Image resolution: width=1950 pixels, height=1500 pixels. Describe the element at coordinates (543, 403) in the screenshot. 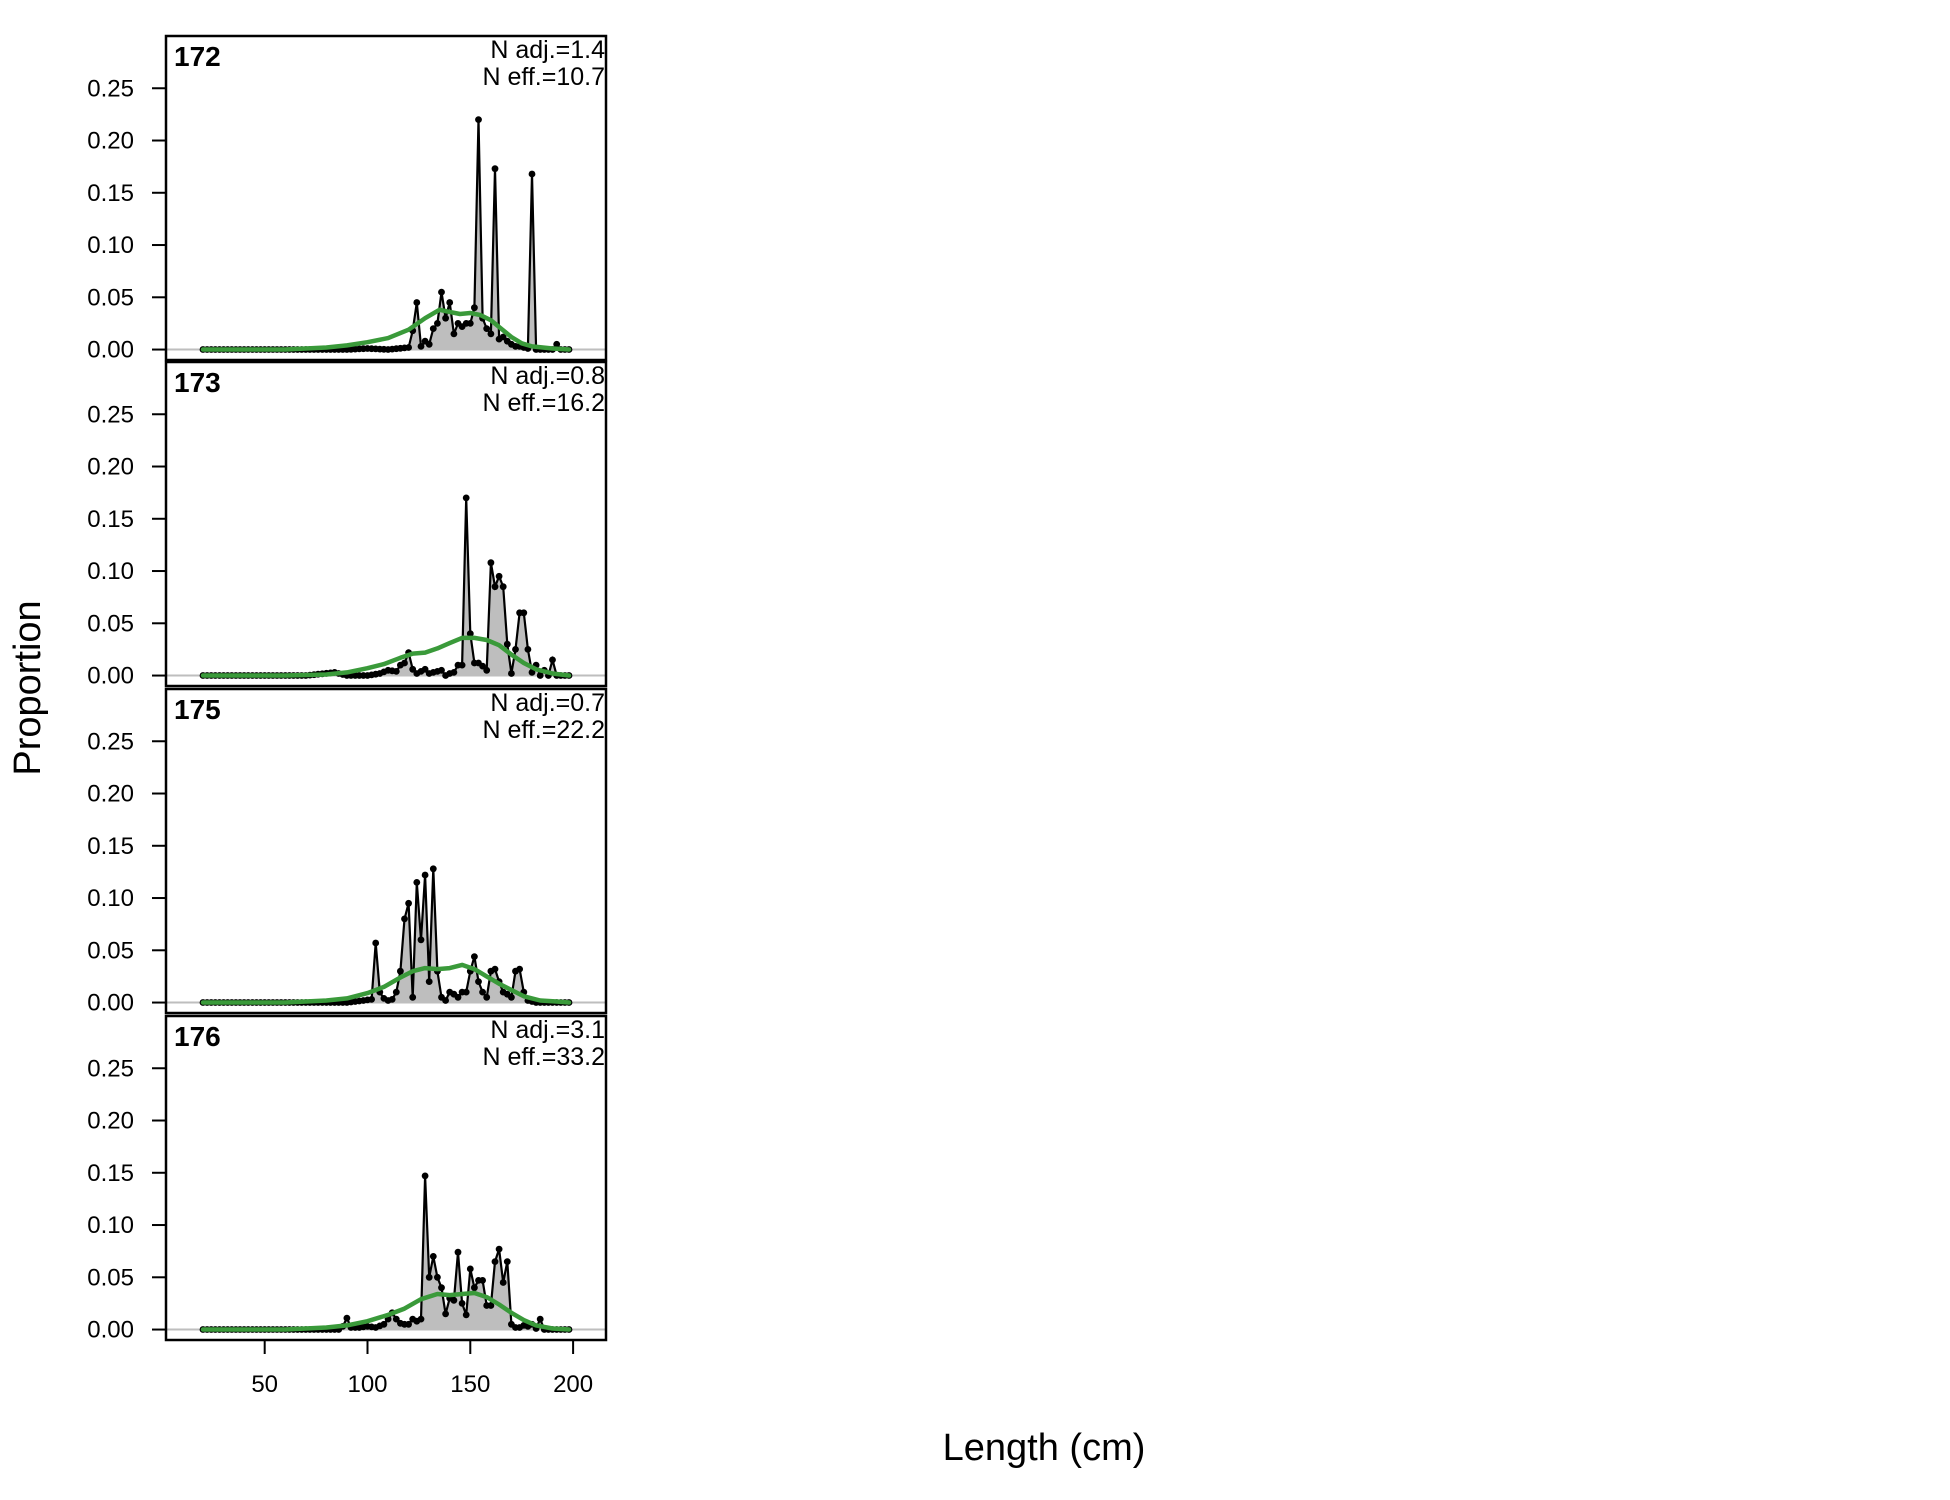

I see `n-eff-label: N eff.=16.2` at that location.